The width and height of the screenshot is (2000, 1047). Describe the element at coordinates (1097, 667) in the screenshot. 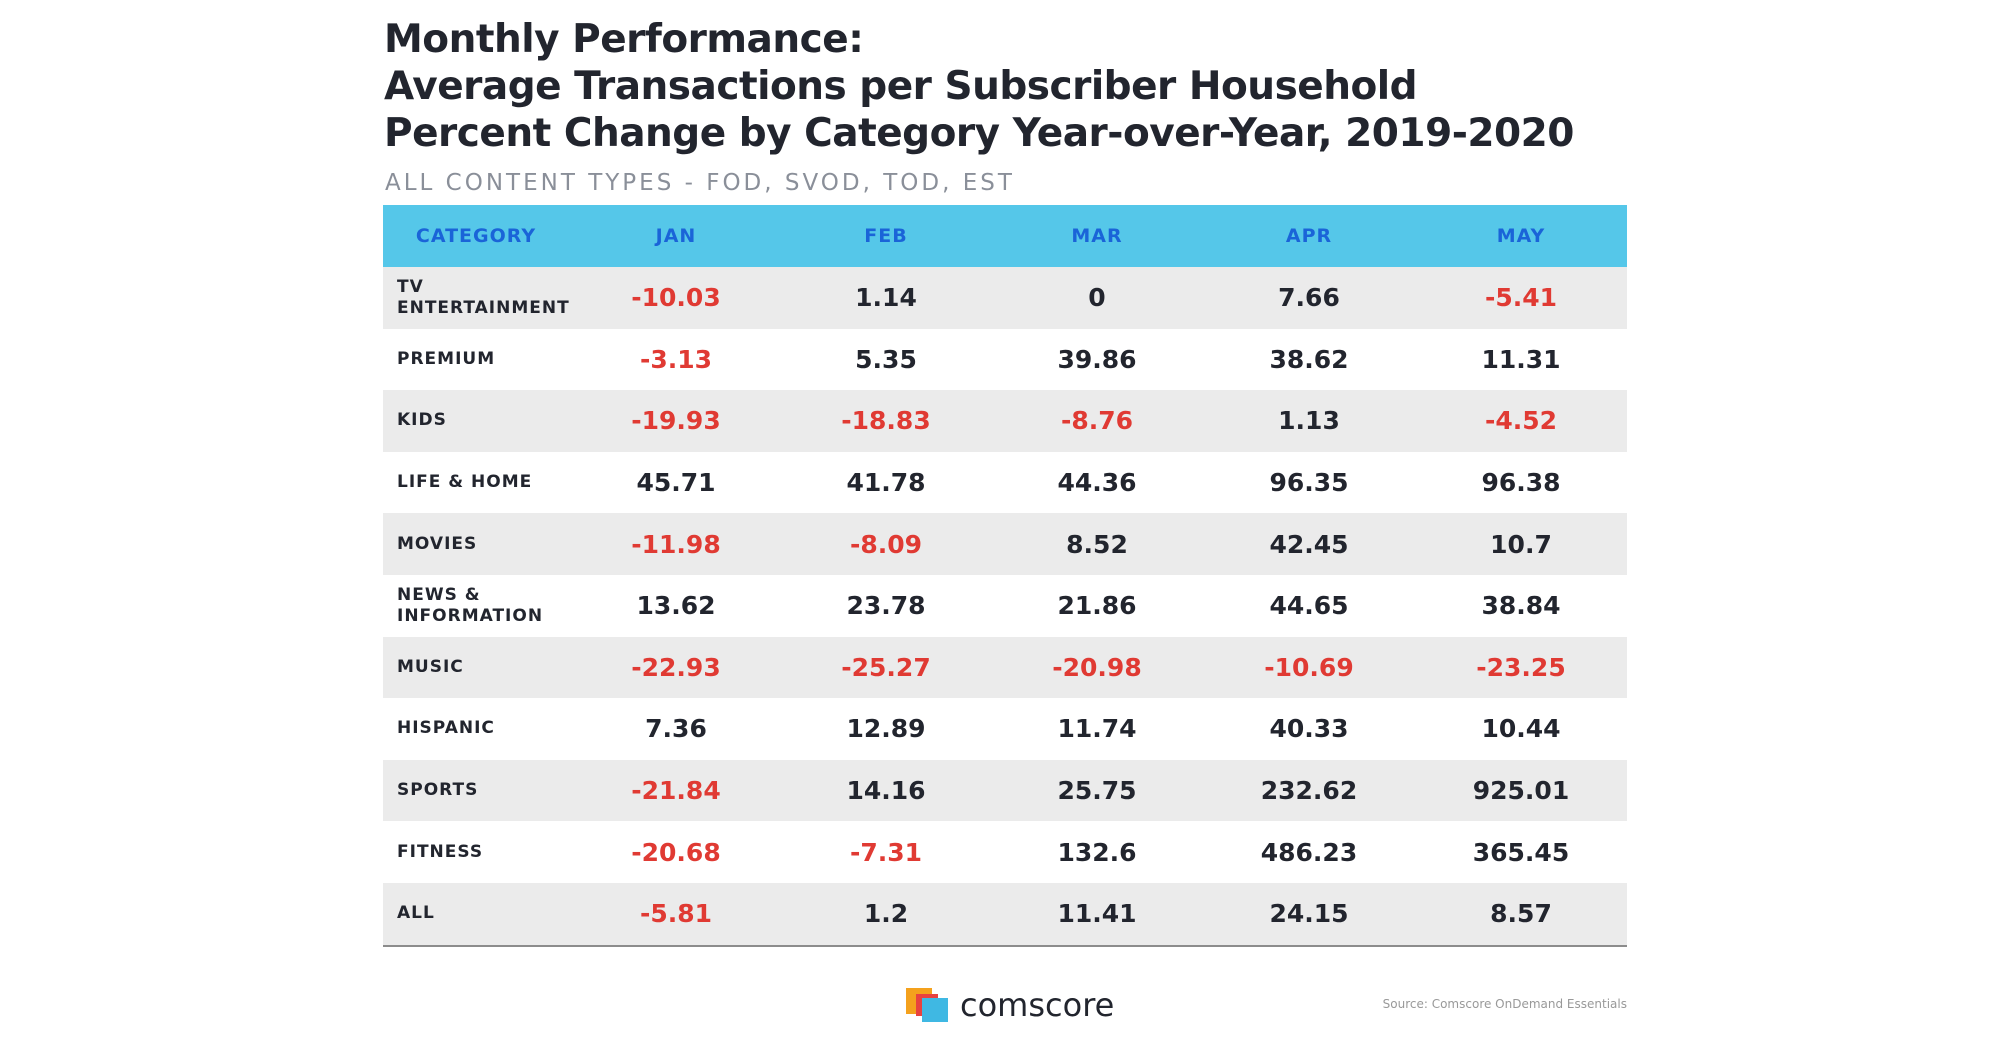

I see `value-cell: -20.98` at that location.